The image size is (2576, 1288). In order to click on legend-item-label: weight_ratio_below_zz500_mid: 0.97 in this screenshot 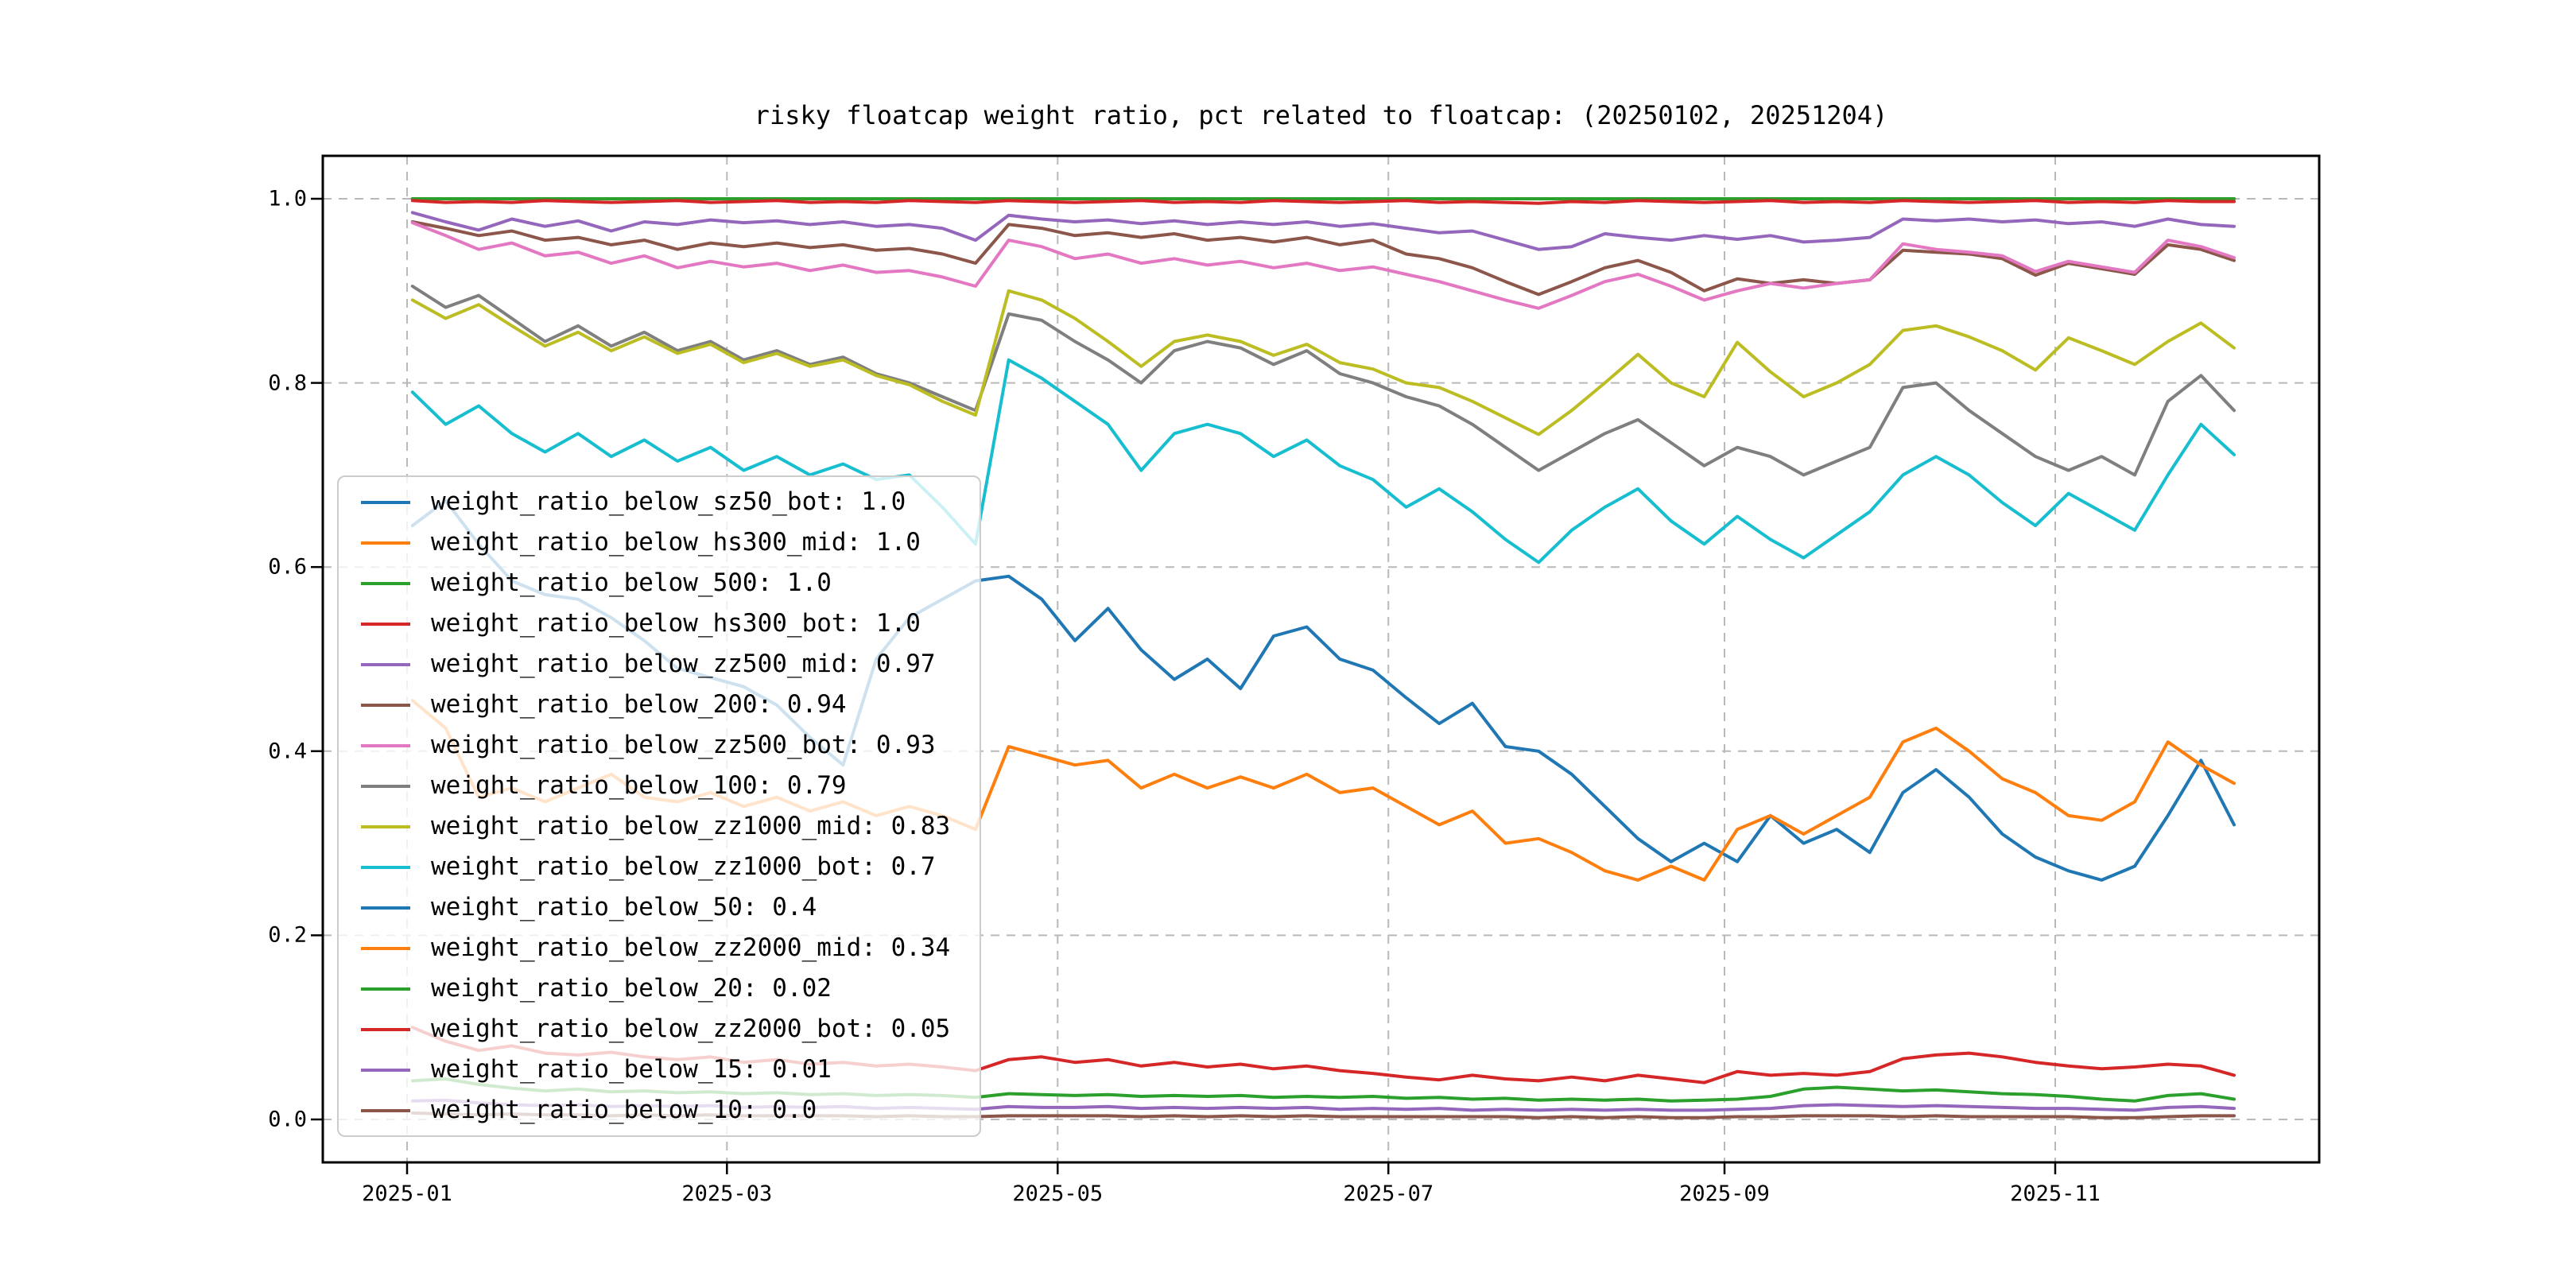, I will do `click(684, 664)`.